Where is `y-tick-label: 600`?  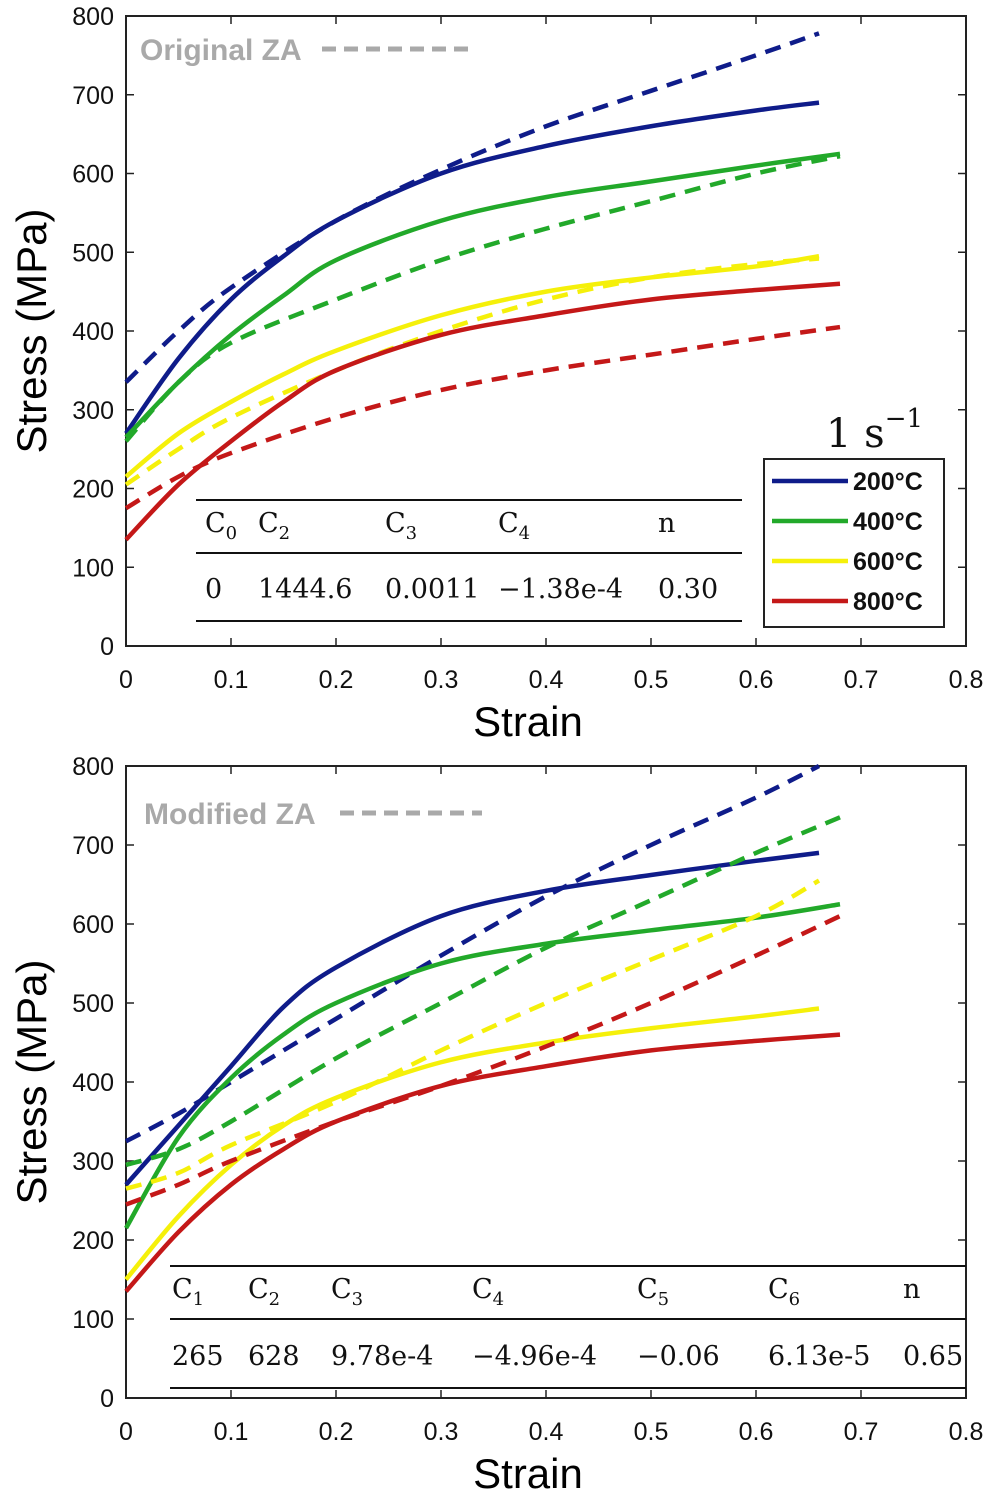
y-tick-label: 600 is located at coordinates (93, 925).